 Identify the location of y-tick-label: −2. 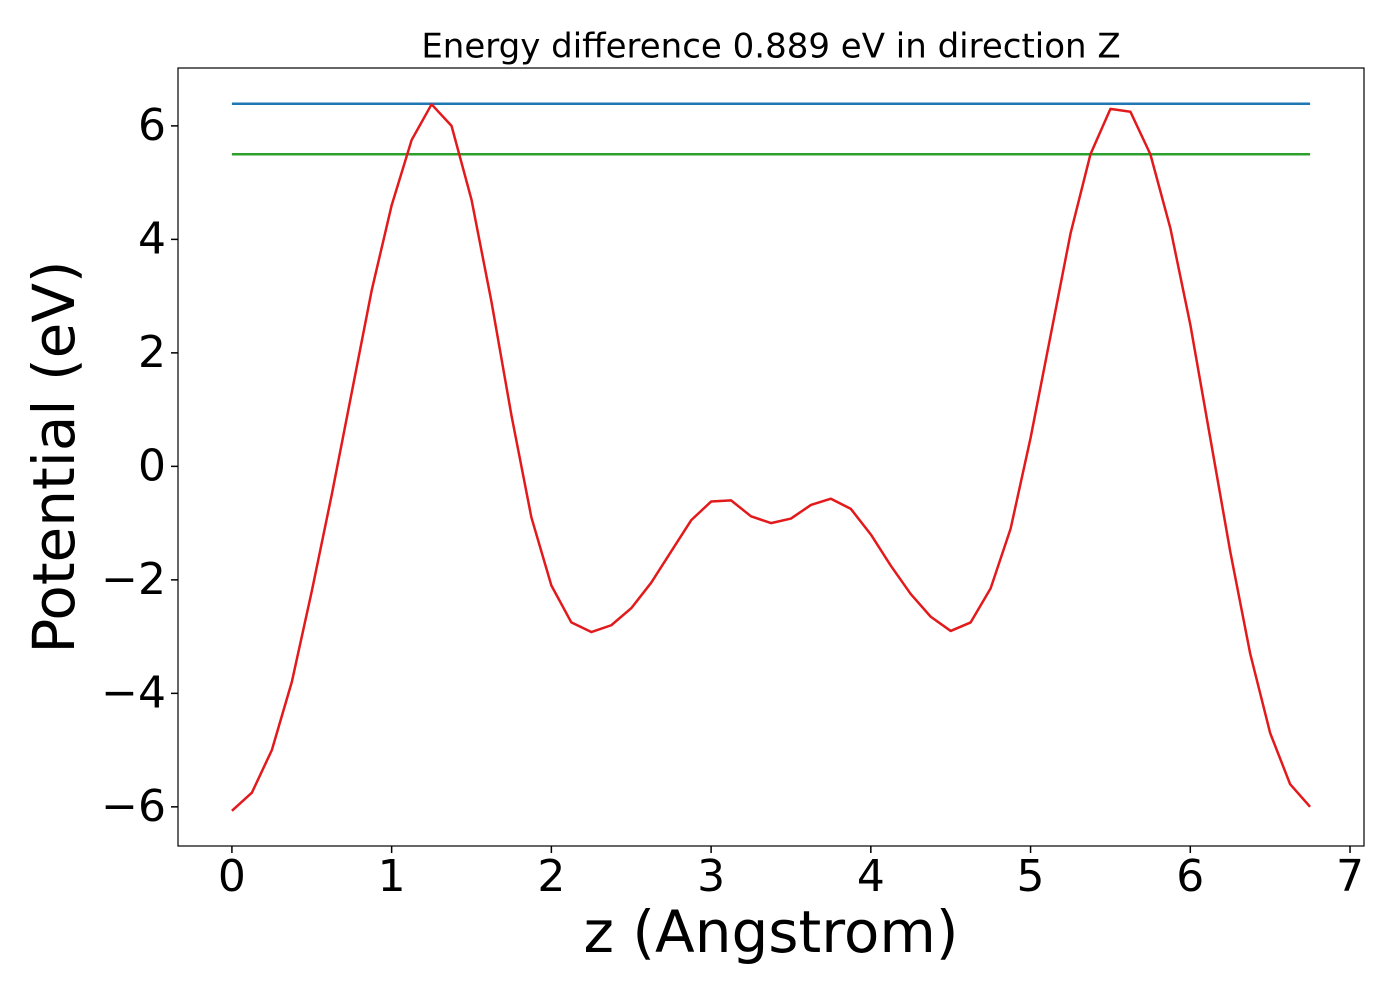
(133, 579).